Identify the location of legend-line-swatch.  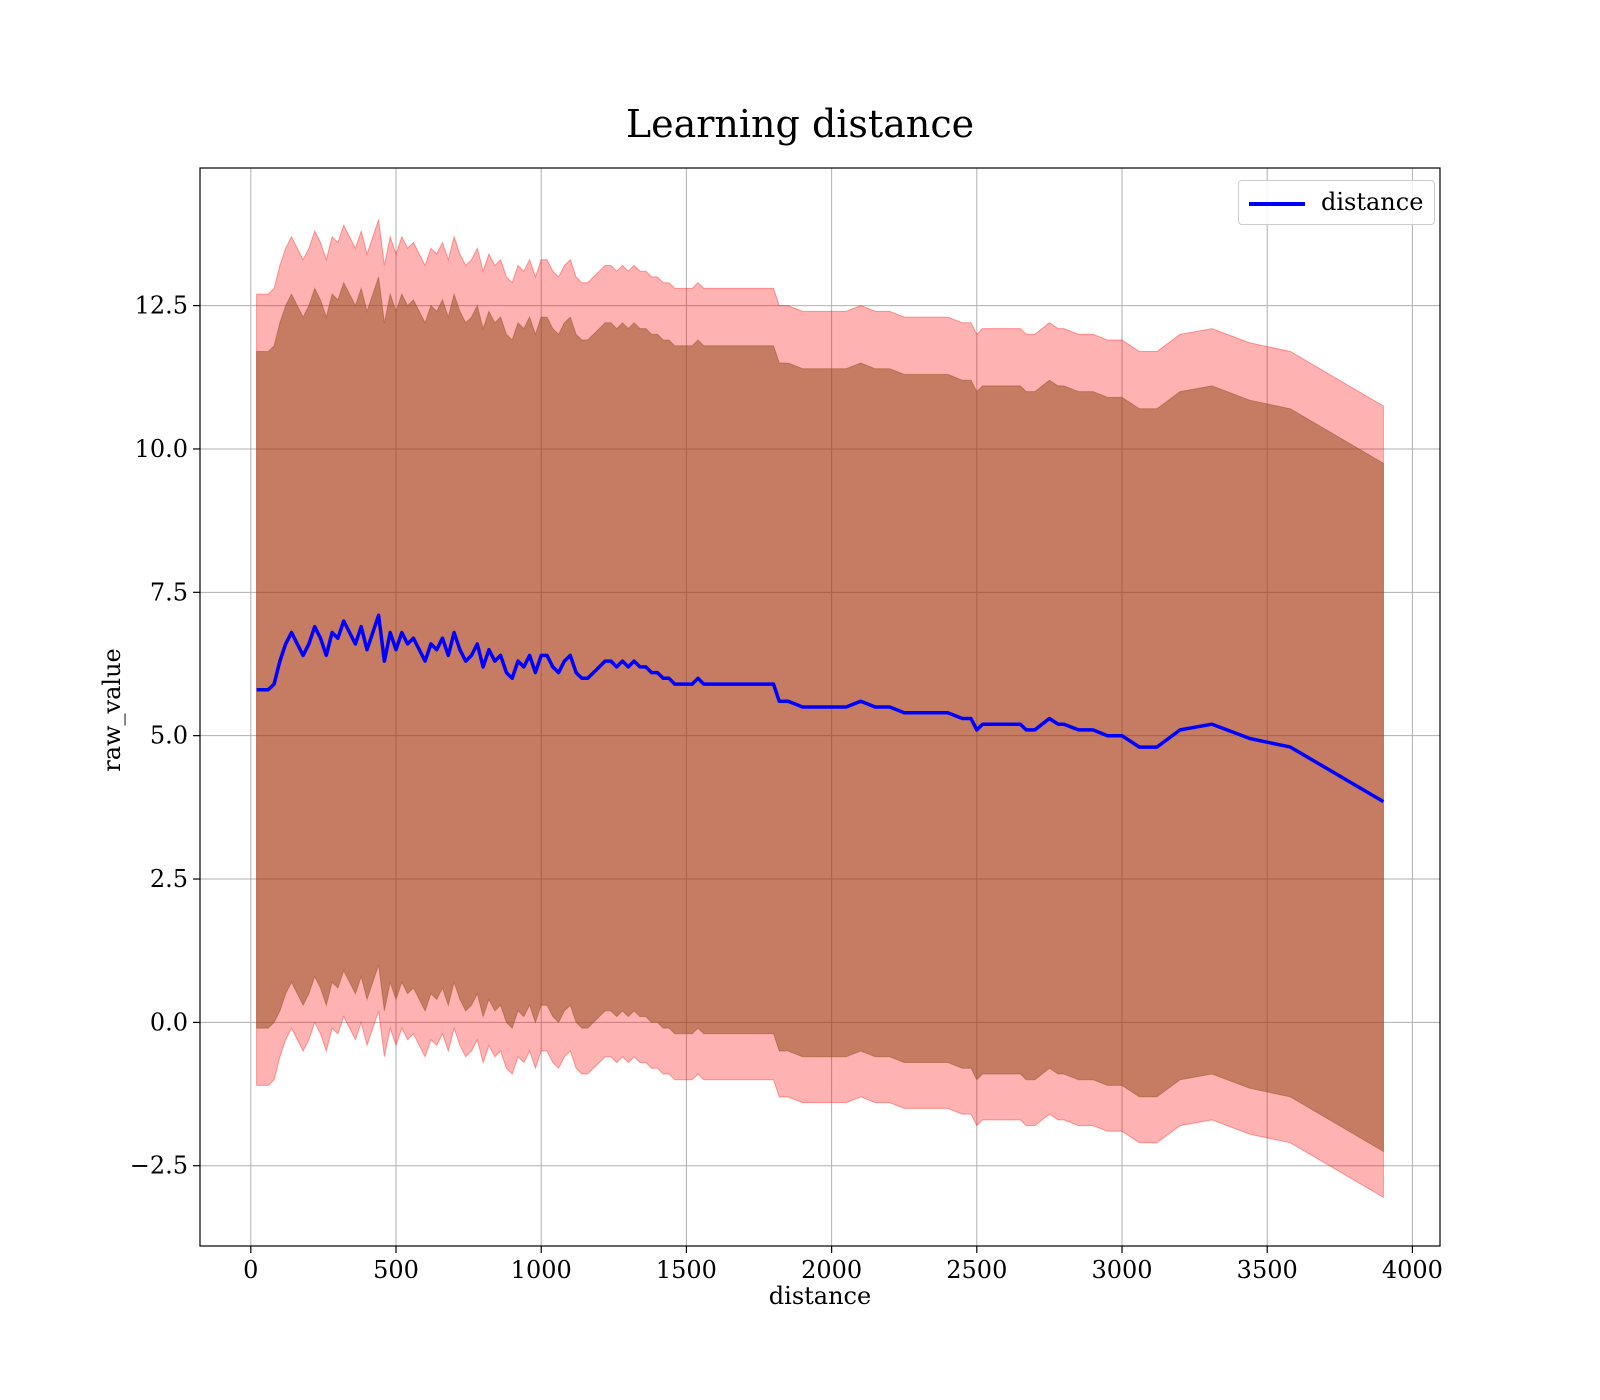
(1277, 204).